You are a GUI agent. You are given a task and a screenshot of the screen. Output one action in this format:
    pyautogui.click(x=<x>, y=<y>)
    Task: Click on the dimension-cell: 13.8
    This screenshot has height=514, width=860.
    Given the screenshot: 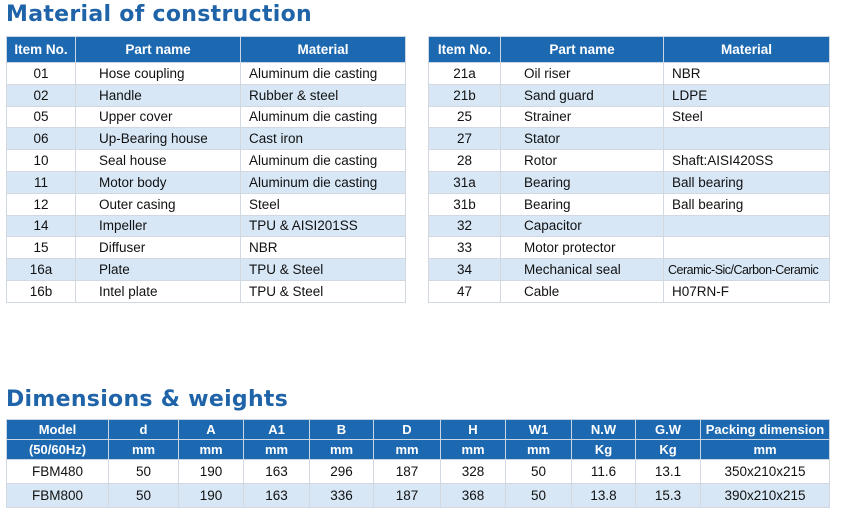 What is the action you would take?
    pyautogui.click(x=603, y=495)
    